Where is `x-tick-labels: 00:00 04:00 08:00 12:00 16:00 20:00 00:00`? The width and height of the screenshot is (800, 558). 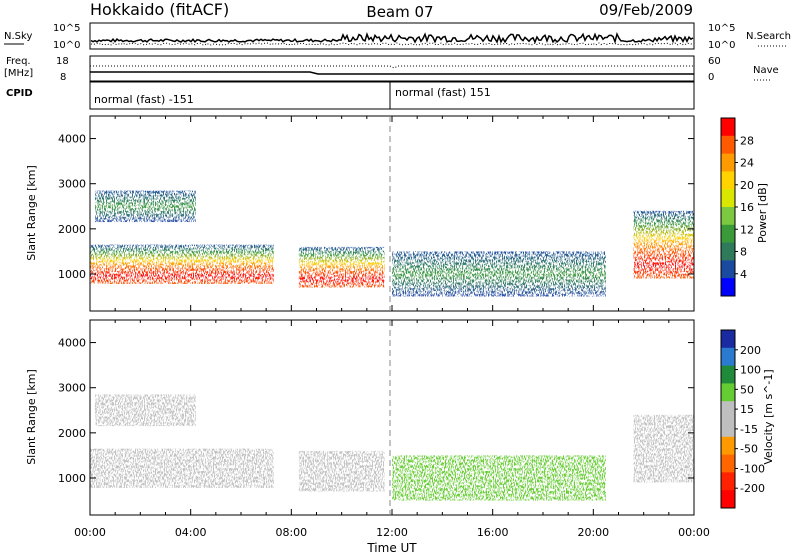
x-tick-labels: 00:00 04:00 08:00 12:00 16:00 20:00 00:00 is located at coordinates (392, 532).